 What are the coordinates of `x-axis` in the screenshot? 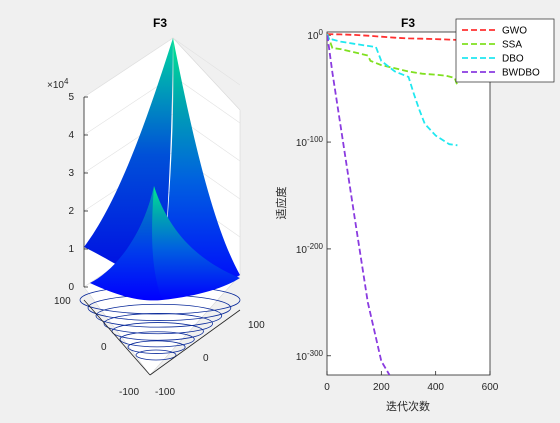 It's located at (117, 337).